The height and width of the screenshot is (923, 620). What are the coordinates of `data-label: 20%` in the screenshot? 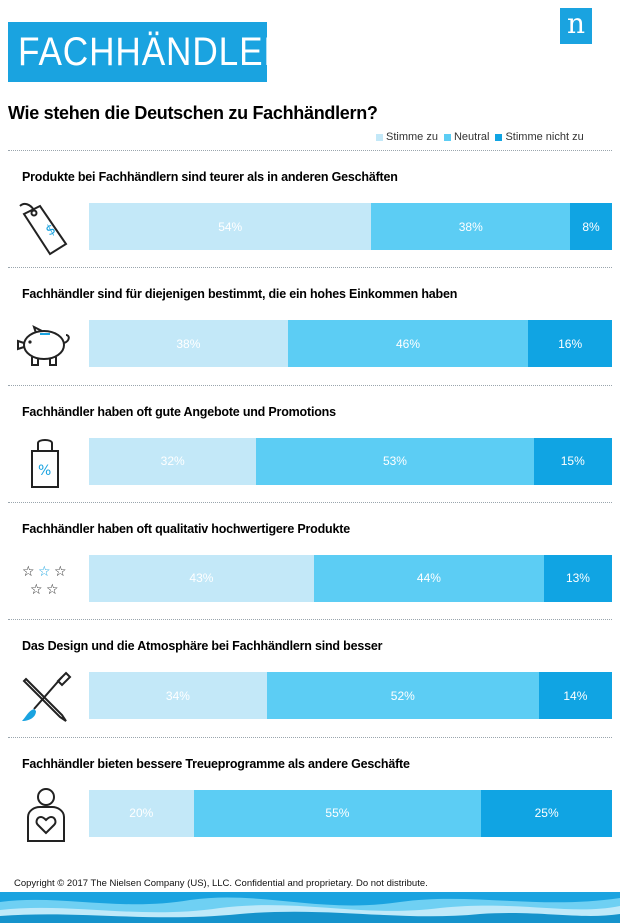 It's located at (141, 813).